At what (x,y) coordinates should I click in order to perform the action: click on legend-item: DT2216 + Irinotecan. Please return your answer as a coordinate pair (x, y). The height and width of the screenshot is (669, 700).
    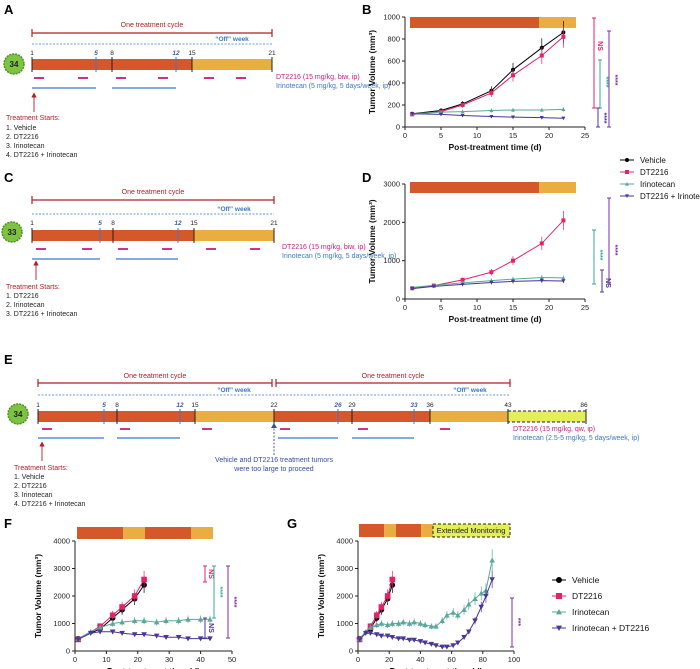
    Looking at the image, I should click on (660, 196).